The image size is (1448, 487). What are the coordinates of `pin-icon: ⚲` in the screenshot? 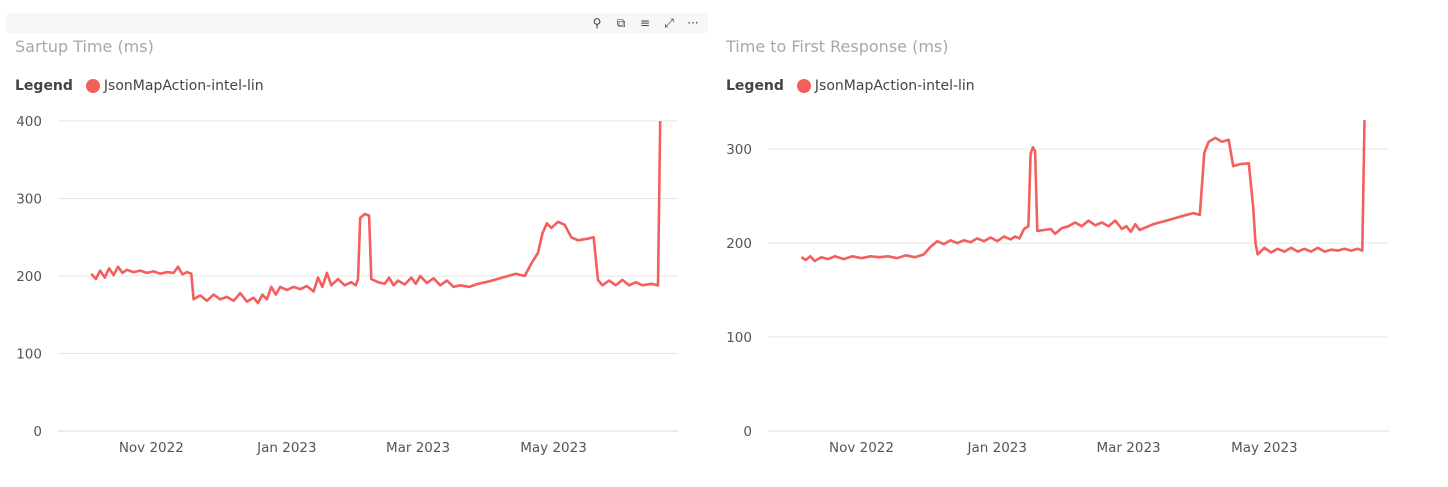 It's located at (597, 23).